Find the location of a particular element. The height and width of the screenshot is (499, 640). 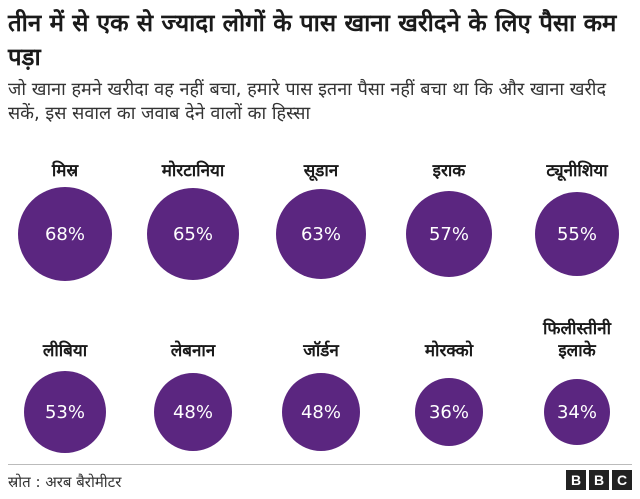

value-label: 53% is located at coordinates (64, 412).